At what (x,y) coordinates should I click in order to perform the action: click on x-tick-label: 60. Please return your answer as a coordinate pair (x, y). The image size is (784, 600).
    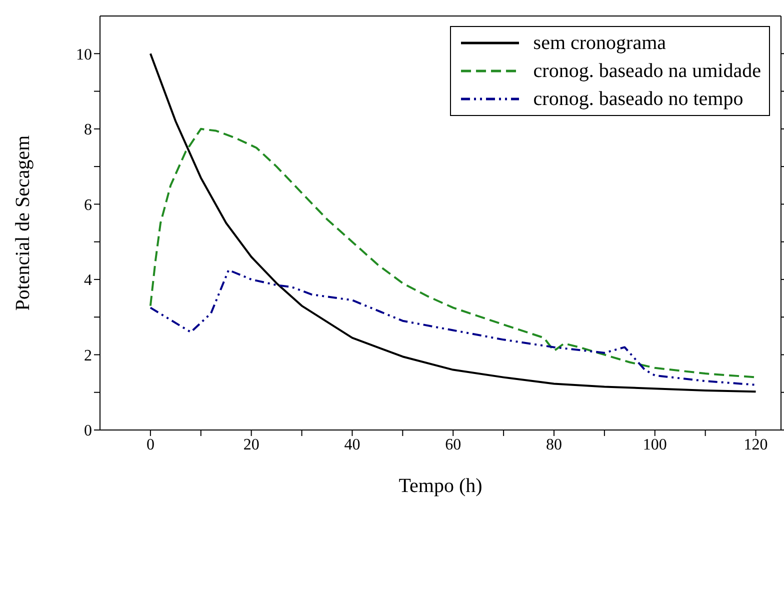
    Looking at the image, I should click on (453, 445).